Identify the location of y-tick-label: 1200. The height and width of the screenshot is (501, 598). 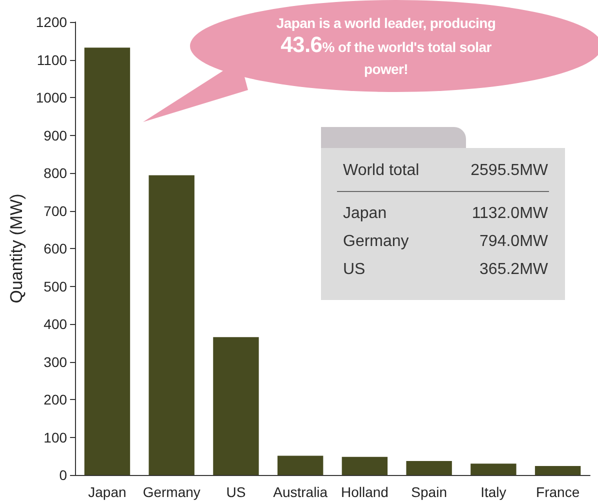
(52, 22).